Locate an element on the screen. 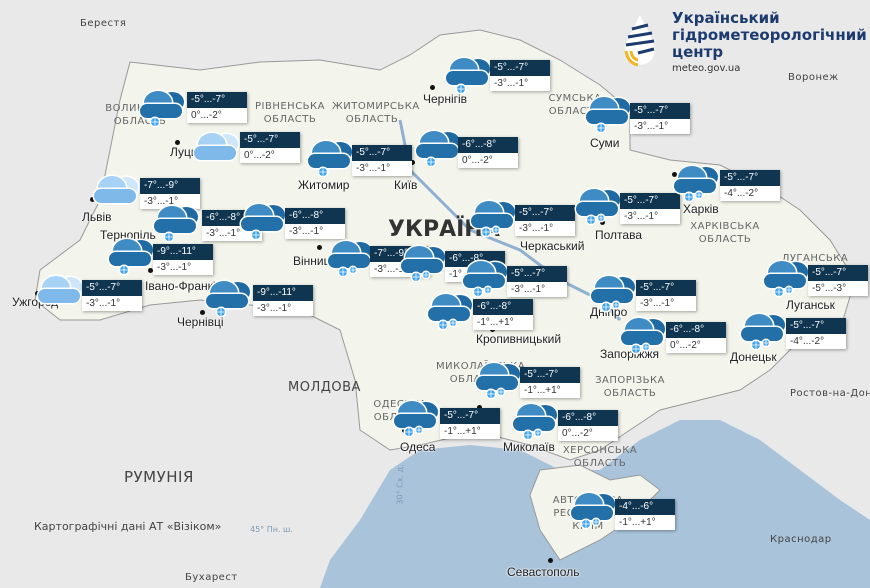 Image resolution: width=870 pixels, height=588 pixels. city-label: Черкаський is located at coordinates (552, 246).